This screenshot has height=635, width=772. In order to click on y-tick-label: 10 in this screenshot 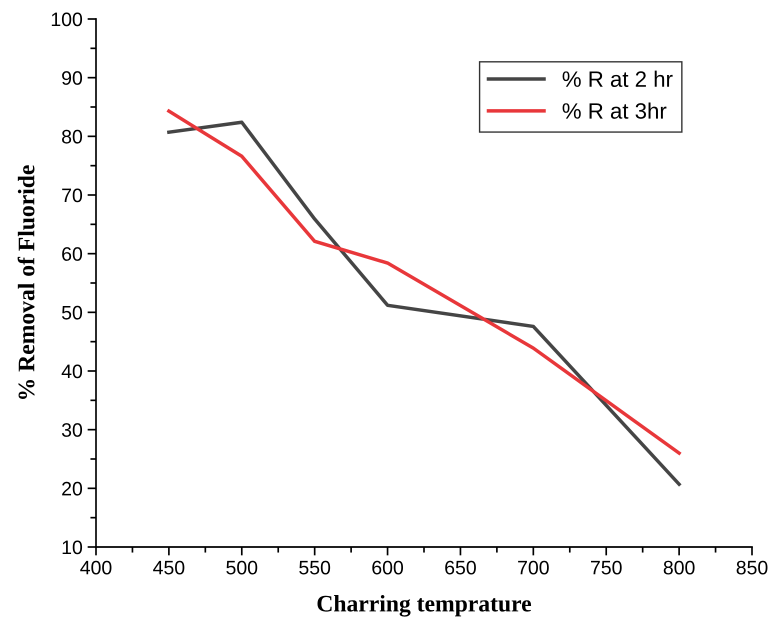, I will do `click(72, 547)`.